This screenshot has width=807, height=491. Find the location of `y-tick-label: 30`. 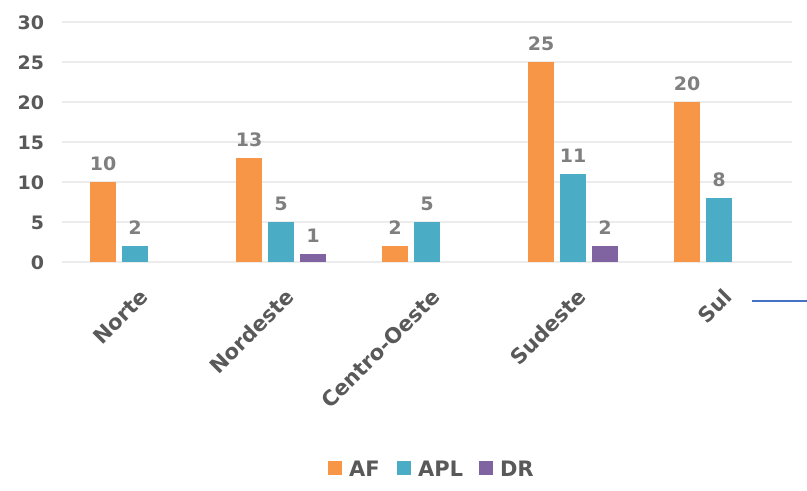

y-tick-label: 30 is located at coordinates (31, 23).